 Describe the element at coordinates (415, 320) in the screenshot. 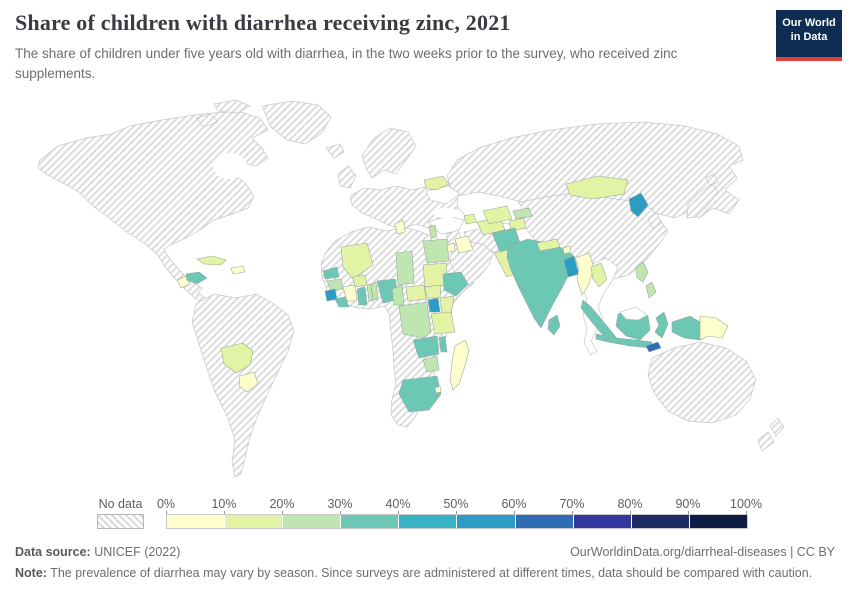

I see `country-dr-congo` at that location.